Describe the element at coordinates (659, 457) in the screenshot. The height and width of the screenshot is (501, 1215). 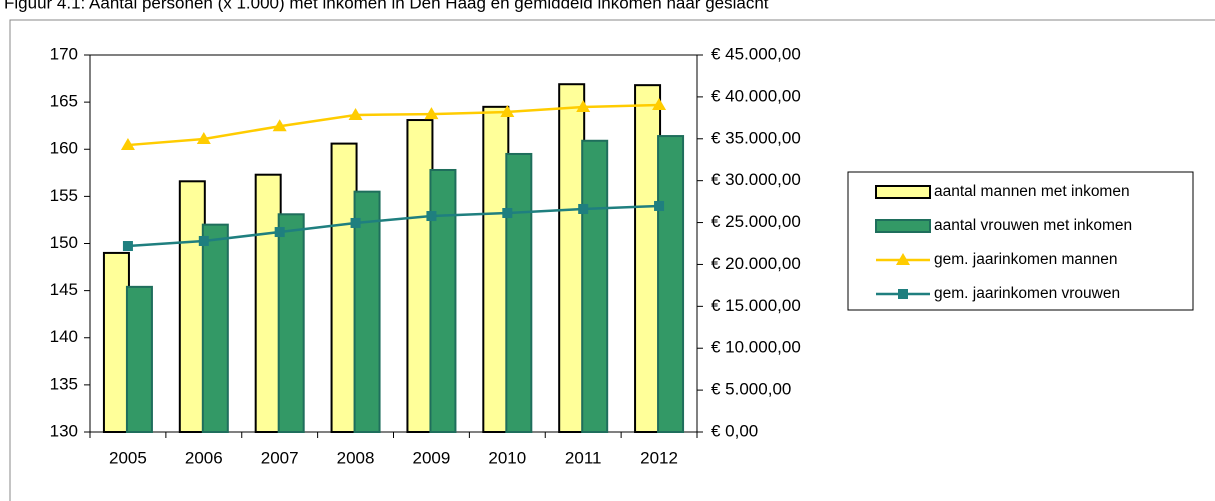
I see `x-tick-label: 2012` at that location.